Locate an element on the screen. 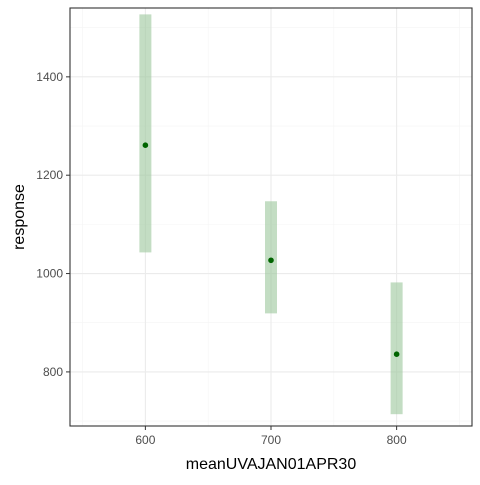  x-axis-ticks: 600 700 800 is located at coordinates (271, 436).